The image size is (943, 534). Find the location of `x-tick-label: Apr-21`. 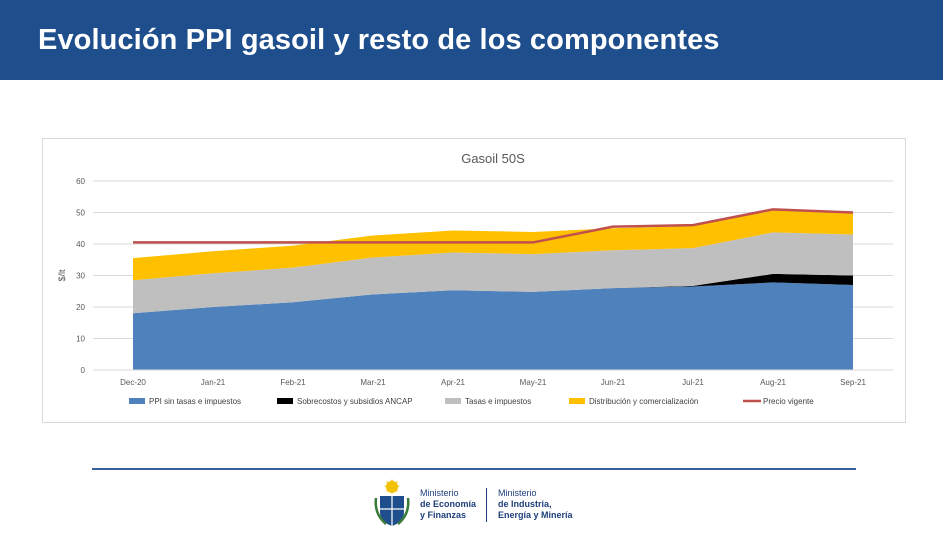

x-tick-label: Apr-21 is located at coordinates (453, 382).